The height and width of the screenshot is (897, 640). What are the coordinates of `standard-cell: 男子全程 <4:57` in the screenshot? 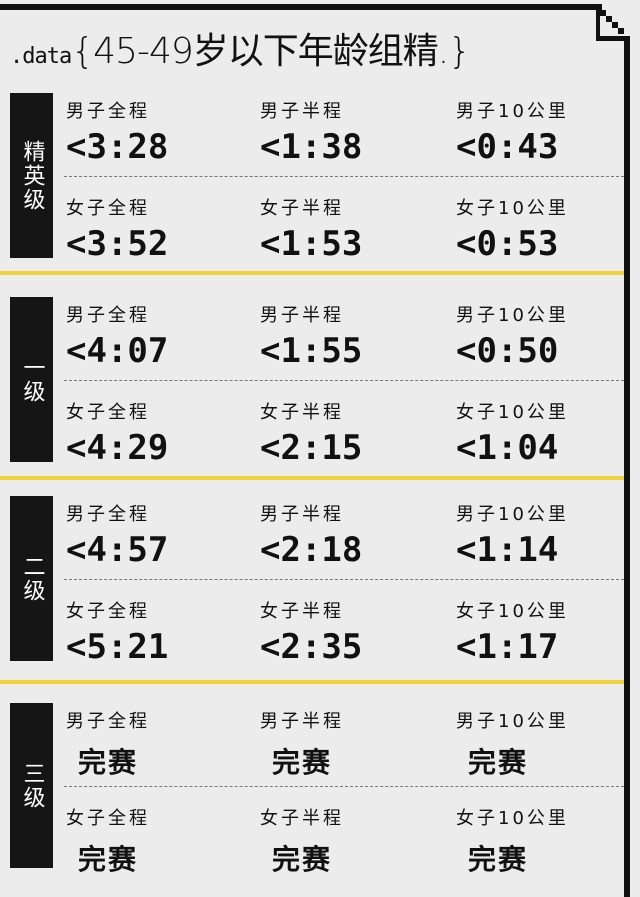 It's located at (161, 535).